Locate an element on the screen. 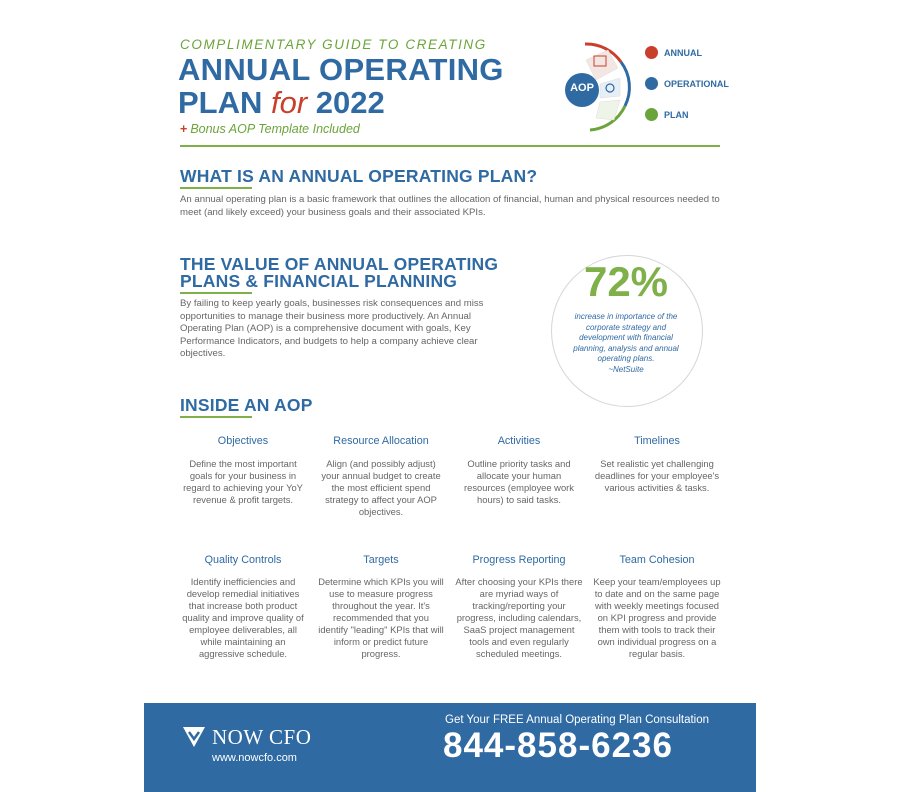 The image size is (900, 792). section-what-heading: WHAT IS AN ANNUAL OPERATING PLAN? is located at coordinates (359, 176).